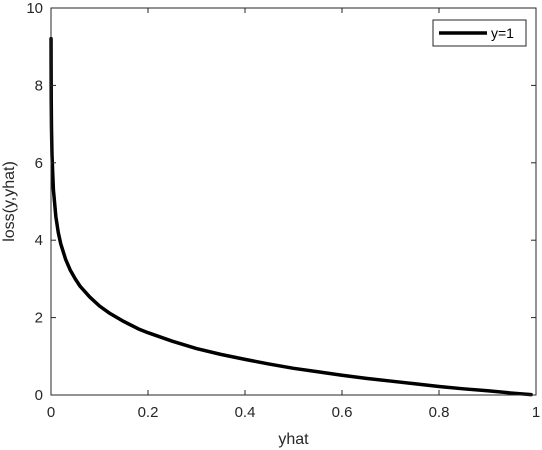 This screenshot has width=542, height=450. Describe the element at coordinates (39, 395) in the screenshot. I see `y-tick-label: 0` at that location.